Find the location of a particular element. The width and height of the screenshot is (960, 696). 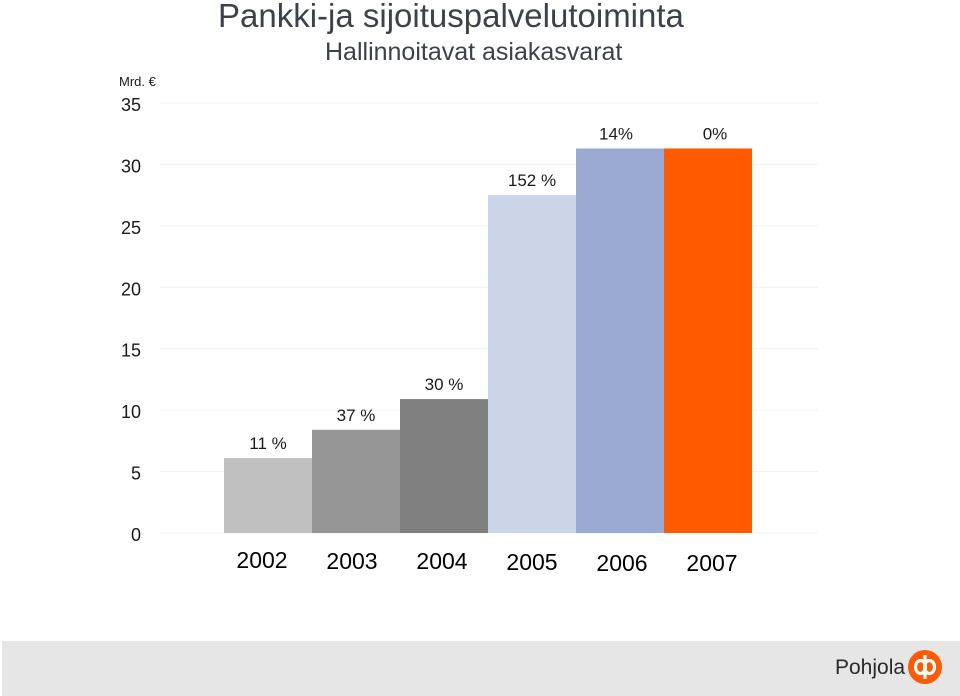

y-tick-label: 5 is located at coordinates (136, 474).